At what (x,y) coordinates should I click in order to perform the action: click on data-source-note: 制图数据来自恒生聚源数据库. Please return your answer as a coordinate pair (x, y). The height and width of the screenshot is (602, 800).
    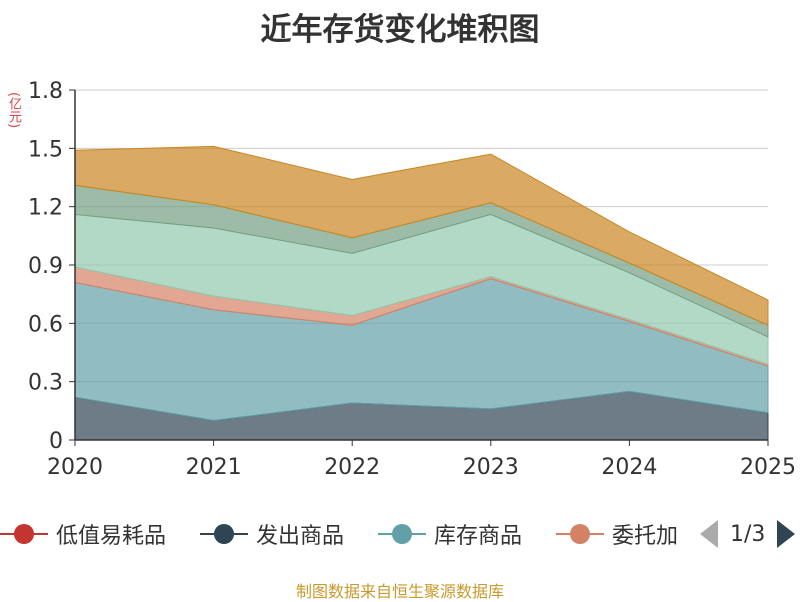
    Looking at the image, I should click on (399, 591).